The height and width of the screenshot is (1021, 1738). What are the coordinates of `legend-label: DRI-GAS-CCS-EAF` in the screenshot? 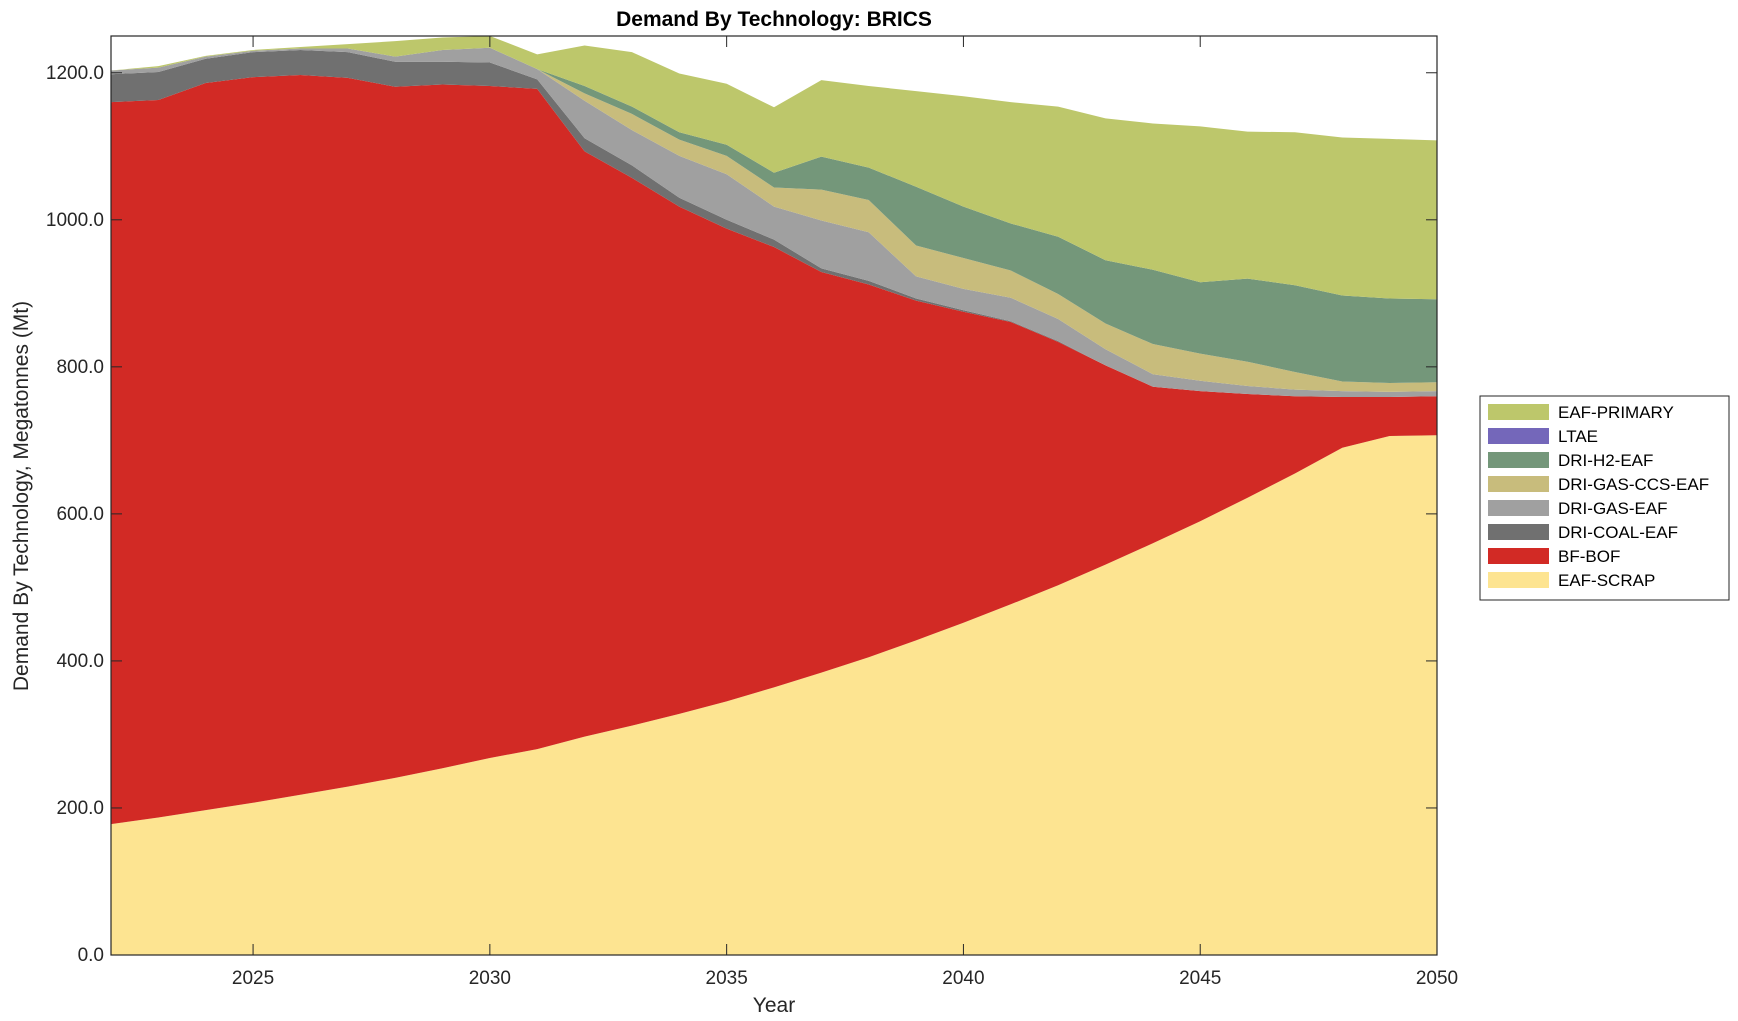 It's located at (1633, 484).